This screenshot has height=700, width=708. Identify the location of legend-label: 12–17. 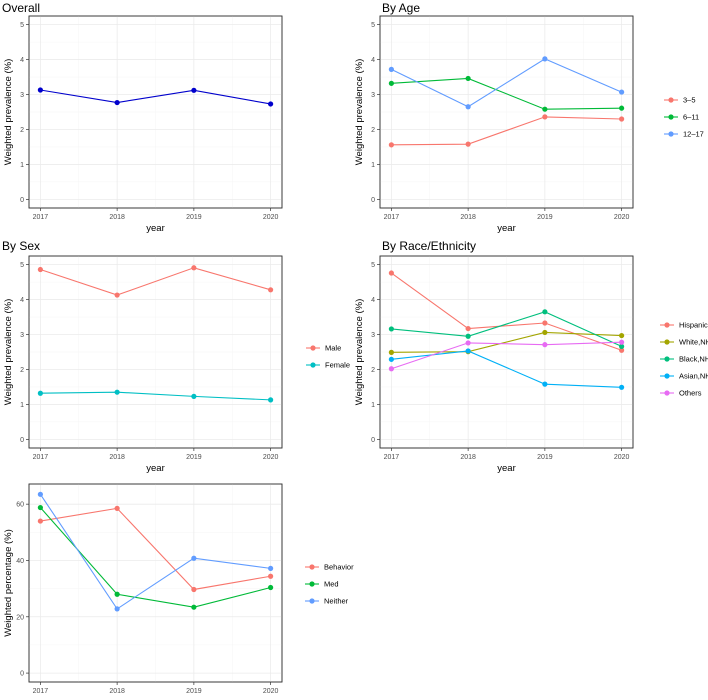
(693, 134).